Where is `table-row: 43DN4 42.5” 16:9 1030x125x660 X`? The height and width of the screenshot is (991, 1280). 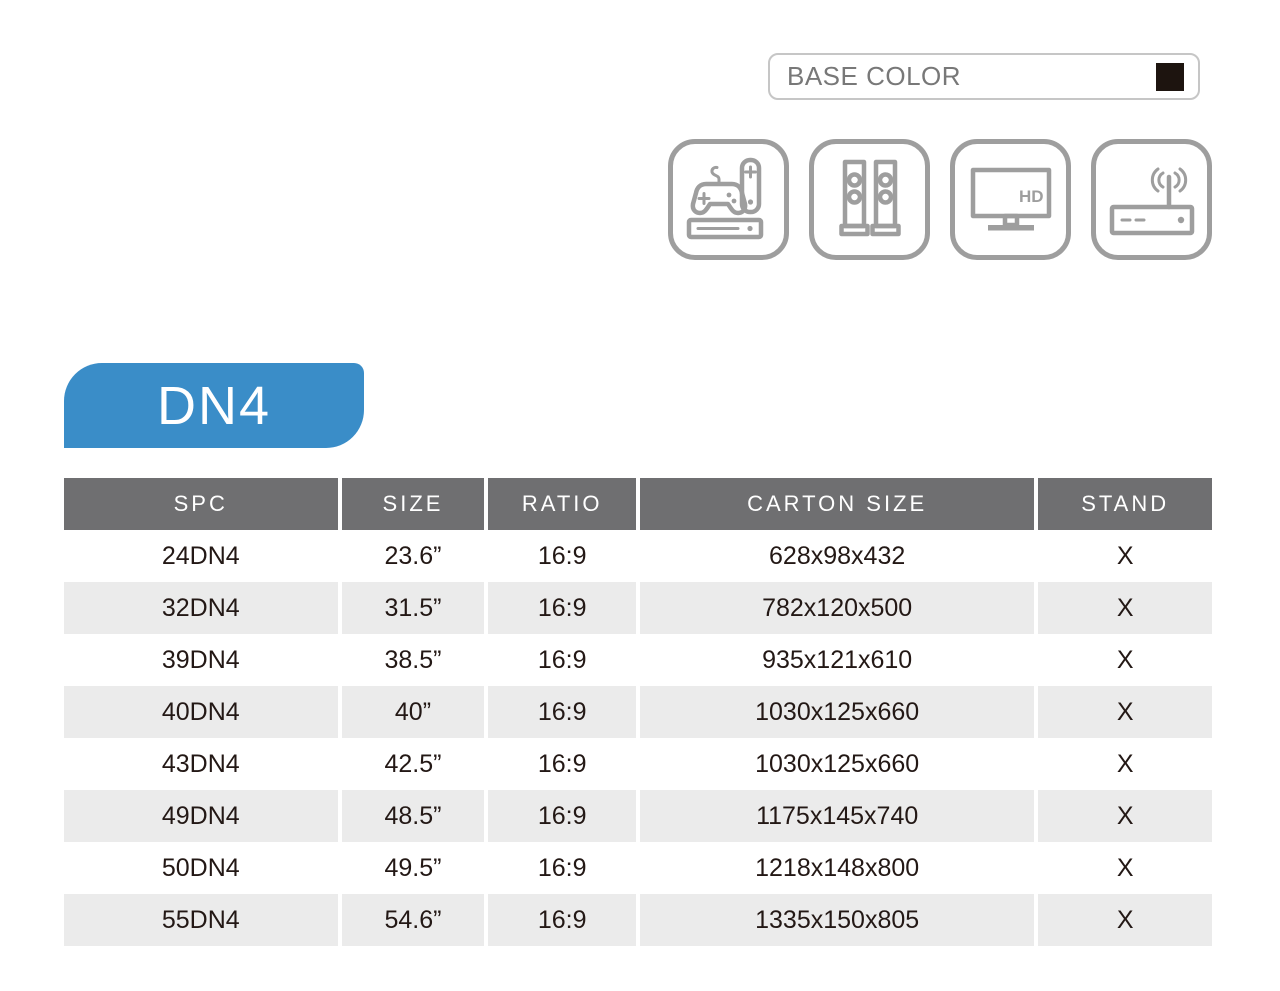 table-row: 43DN4 42.5” 16:9 1030x125x660 X is located at coordinates (638, 764).